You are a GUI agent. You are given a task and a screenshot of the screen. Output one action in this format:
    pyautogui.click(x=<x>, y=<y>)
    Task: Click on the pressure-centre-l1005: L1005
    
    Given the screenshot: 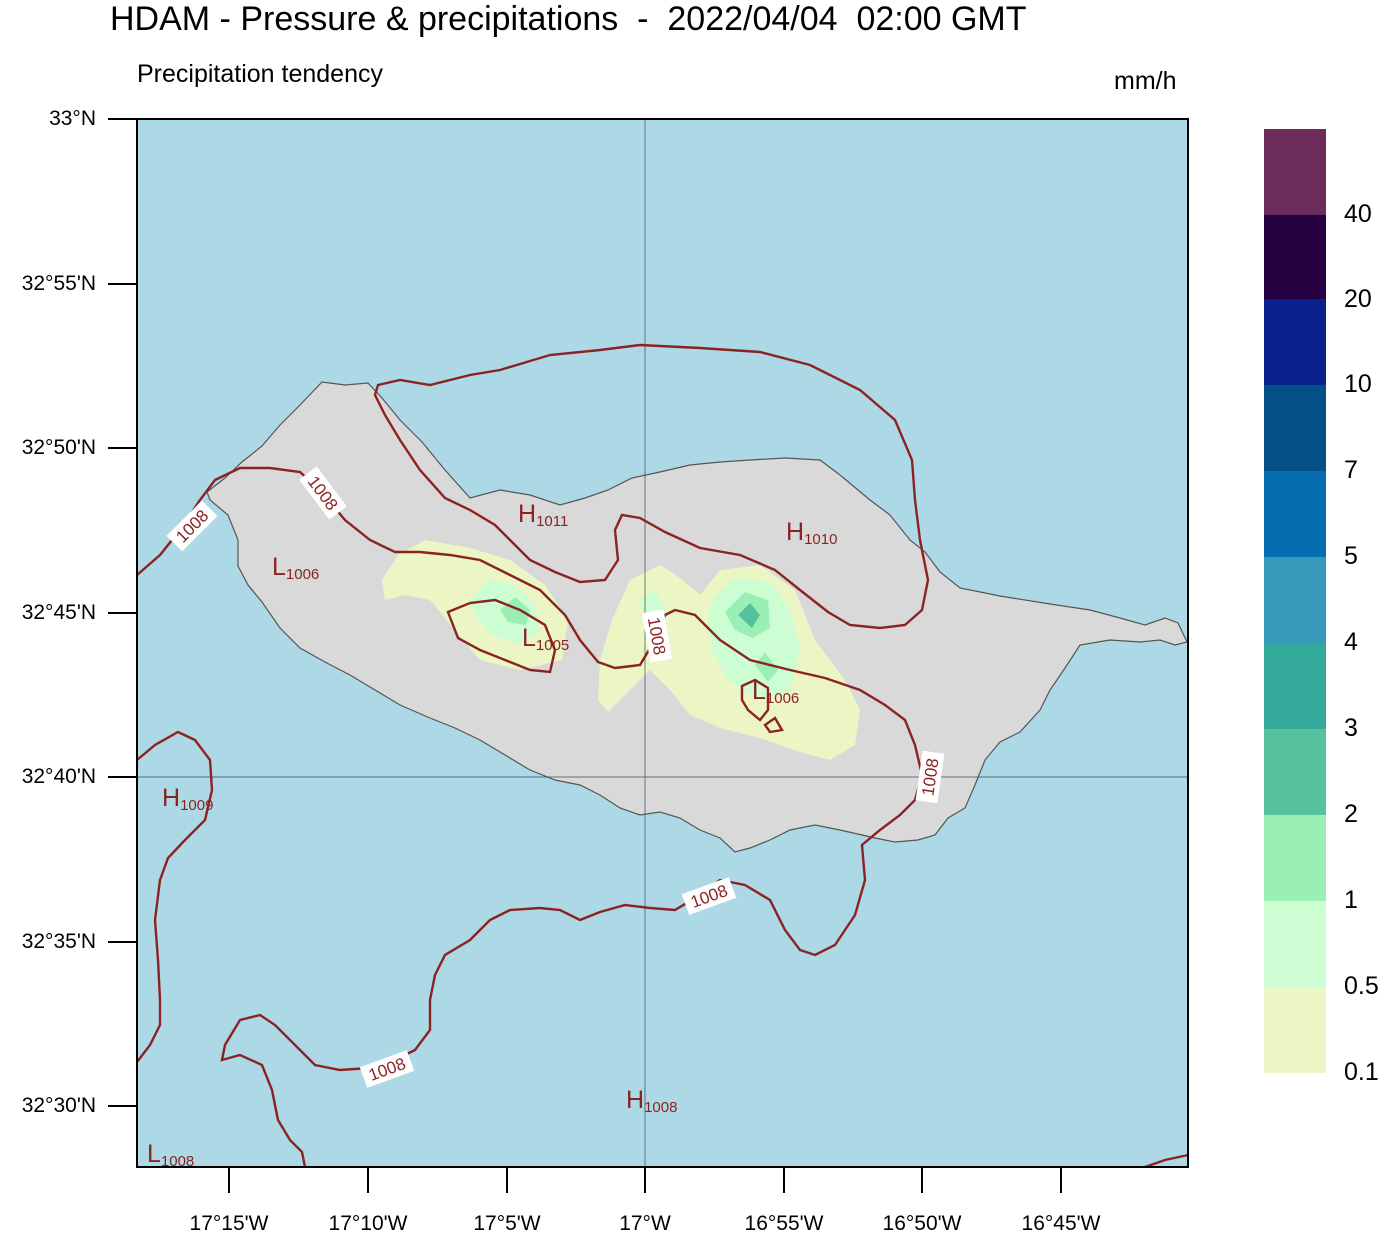 What is the action you would take?
    pyautogui.click(x=545, y=639)
    